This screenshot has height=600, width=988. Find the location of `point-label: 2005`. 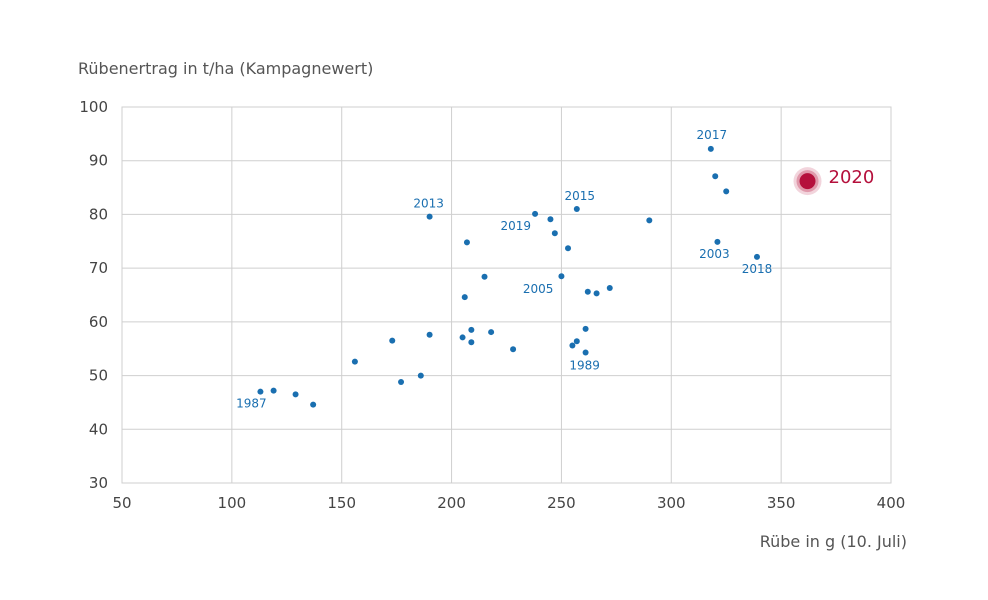

point-label: 2005 is located at coordinates (538, 289).